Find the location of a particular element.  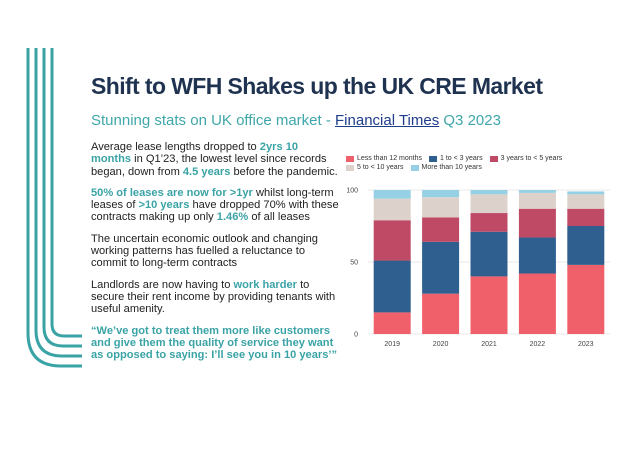

legend-item-5-to-10-years: 5 to < 10 years is located at coordinates (375, 167).